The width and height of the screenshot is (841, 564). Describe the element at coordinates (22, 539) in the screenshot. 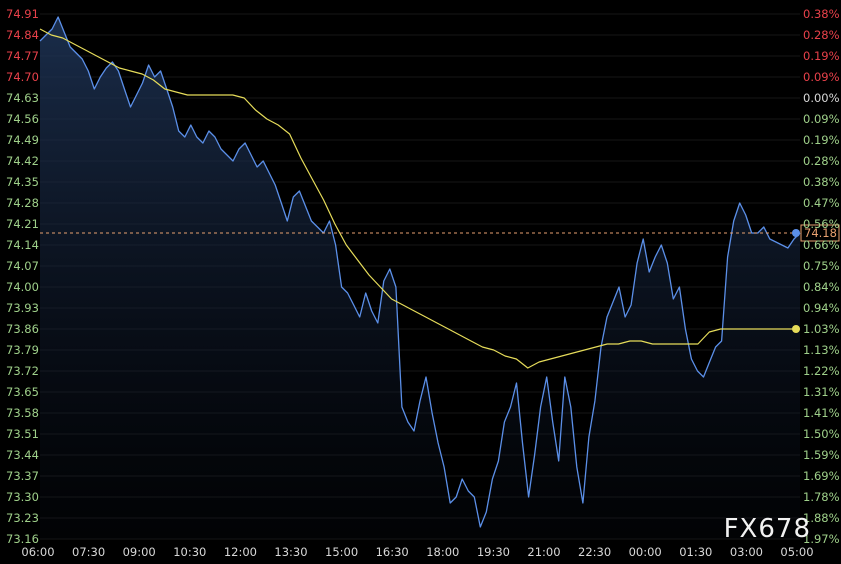

I see `y-tick-label: 73.16` at that location.